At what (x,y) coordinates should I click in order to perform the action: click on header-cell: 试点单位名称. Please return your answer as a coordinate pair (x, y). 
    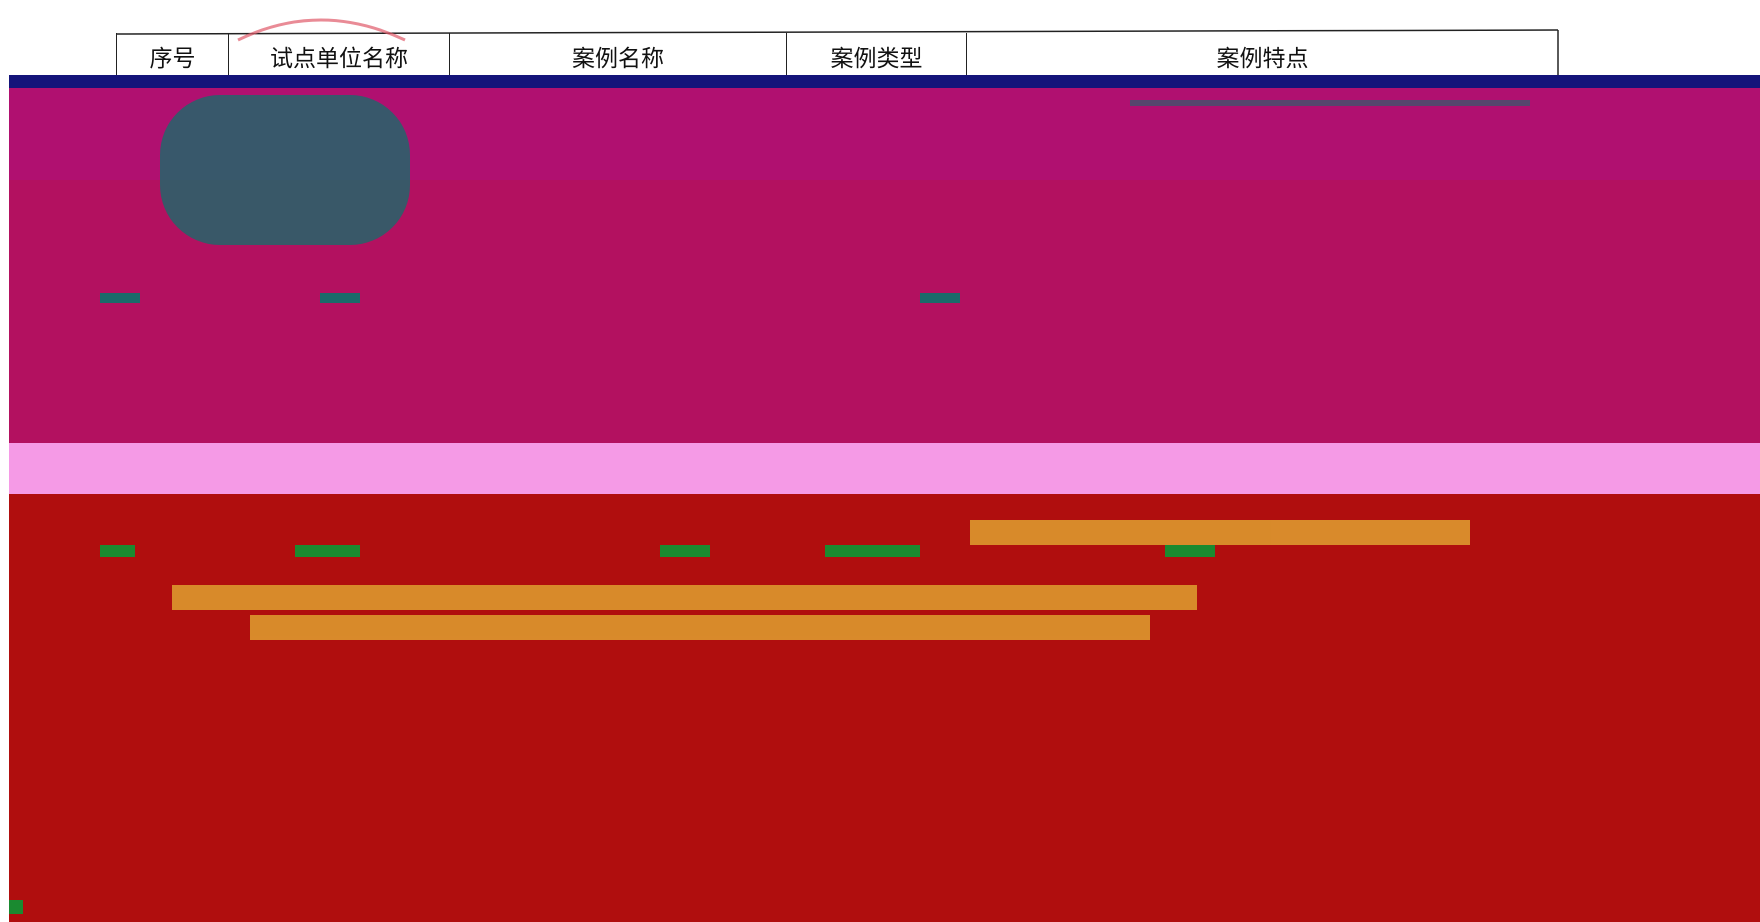
    Looking at the image, I should click on (338, 54).